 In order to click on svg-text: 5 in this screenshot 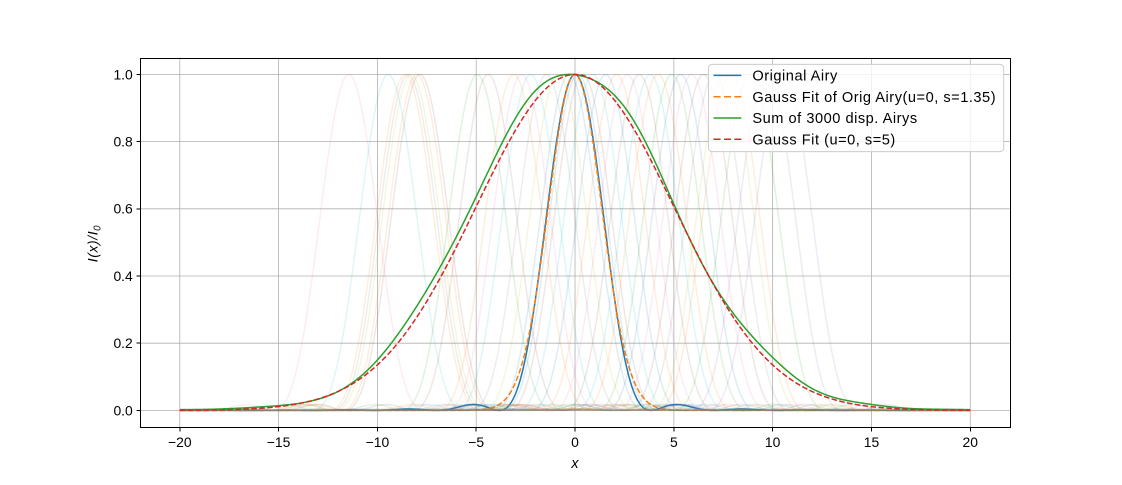, I will do `click(674, 442)`.